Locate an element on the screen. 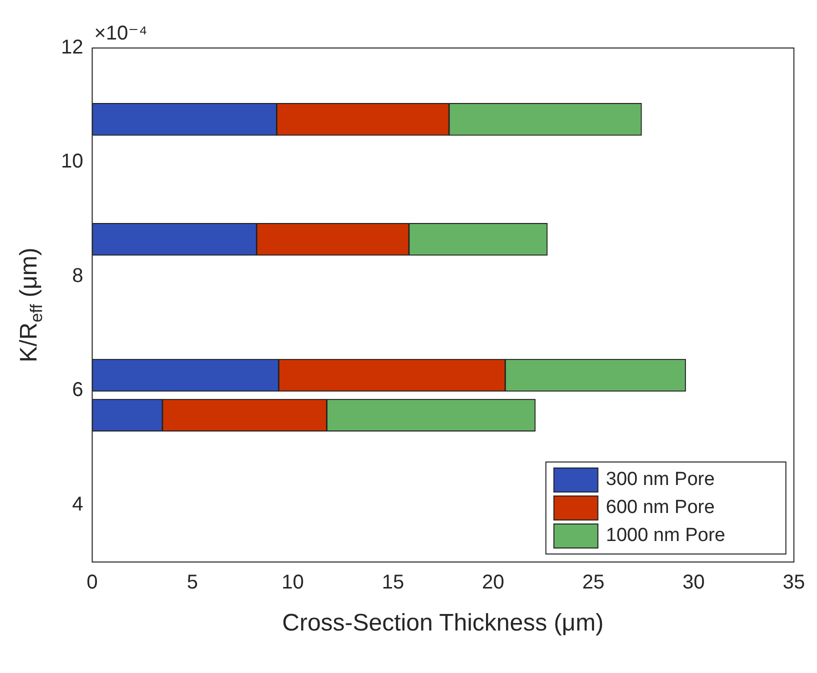 This screenshot has width=817, height=673. y-tick-label: 12 is located at coordinates (72, 47).